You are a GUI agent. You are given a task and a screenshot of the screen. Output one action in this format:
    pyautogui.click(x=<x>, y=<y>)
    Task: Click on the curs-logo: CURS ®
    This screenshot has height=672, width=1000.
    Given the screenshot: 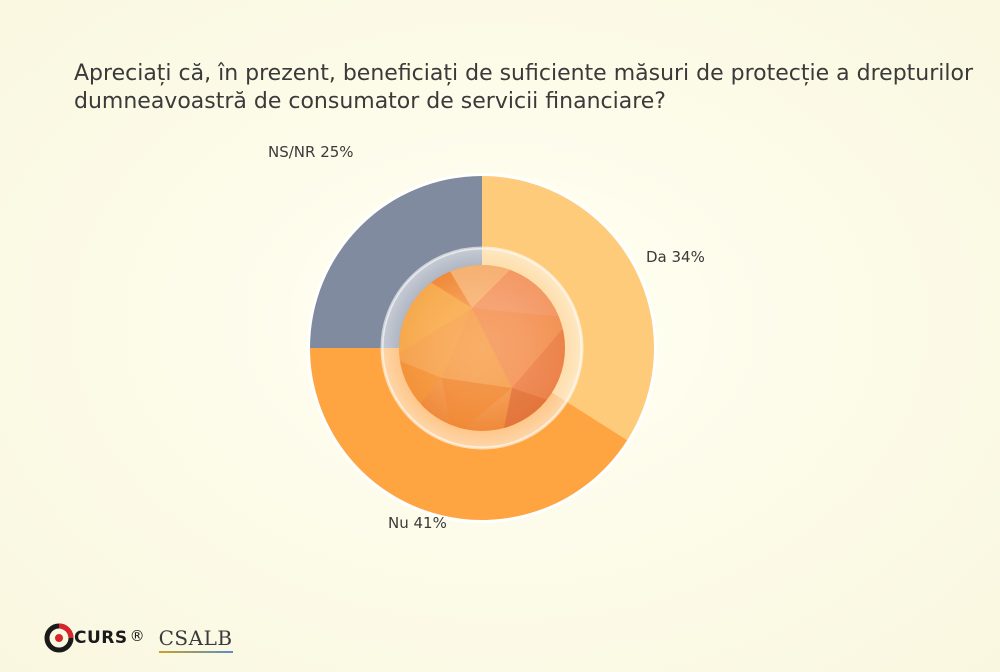 What is the action you would take?
    pyautogui.click(x=94, y=638)
    